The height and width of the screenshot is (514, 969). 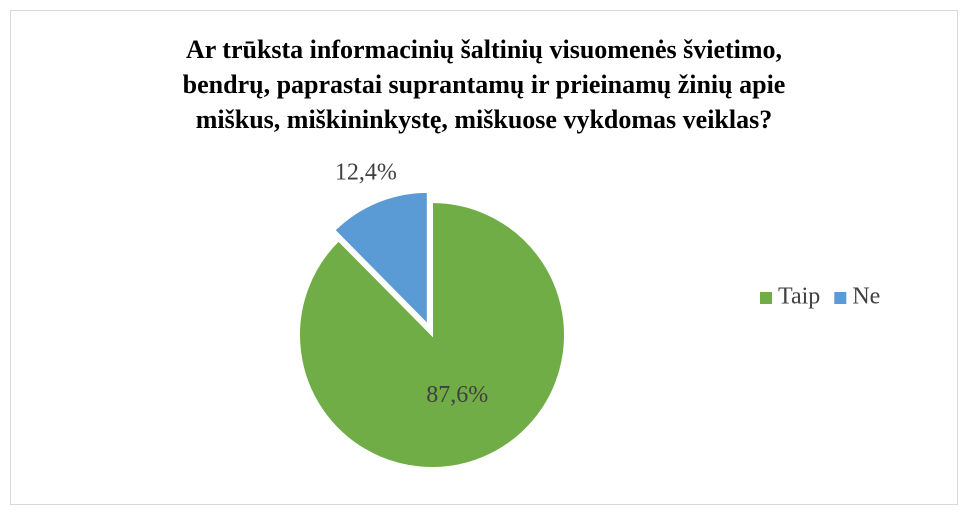 What do you see at coordinates (866, 297) in the screenshot?
I see `legend-label: Ne` at bounding box center [866, 297].